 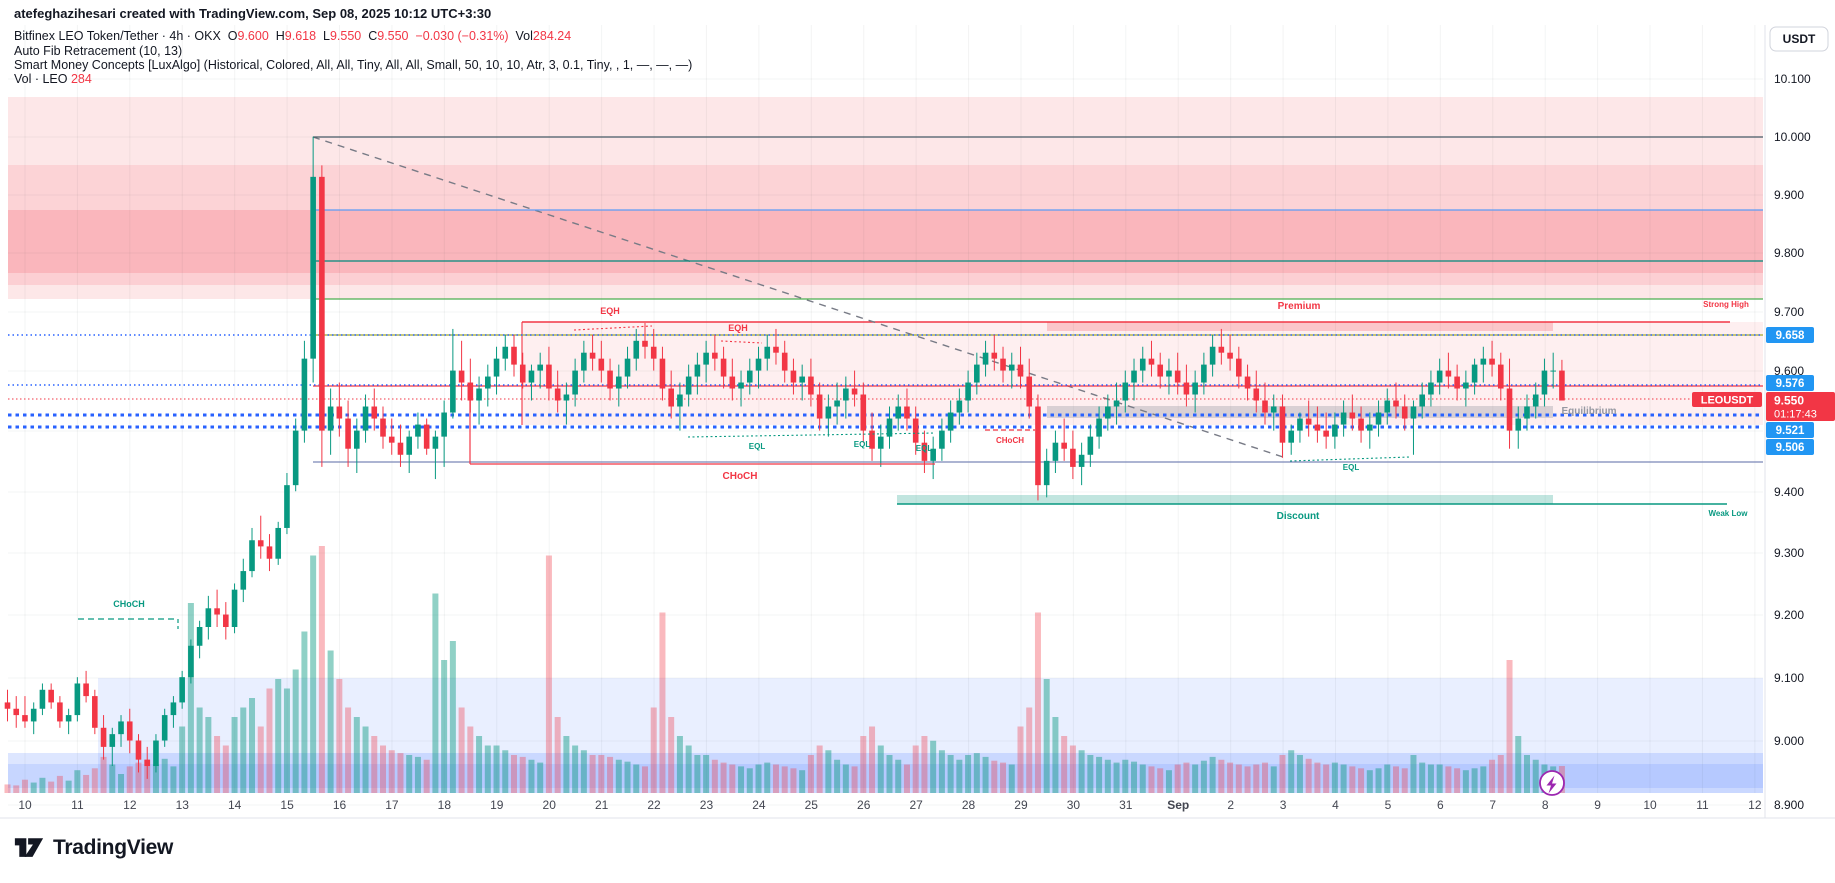 What do you see at coordinates (885, 381) in the screenshot?
I see `alert-lines` at bounding box center [885, 381].